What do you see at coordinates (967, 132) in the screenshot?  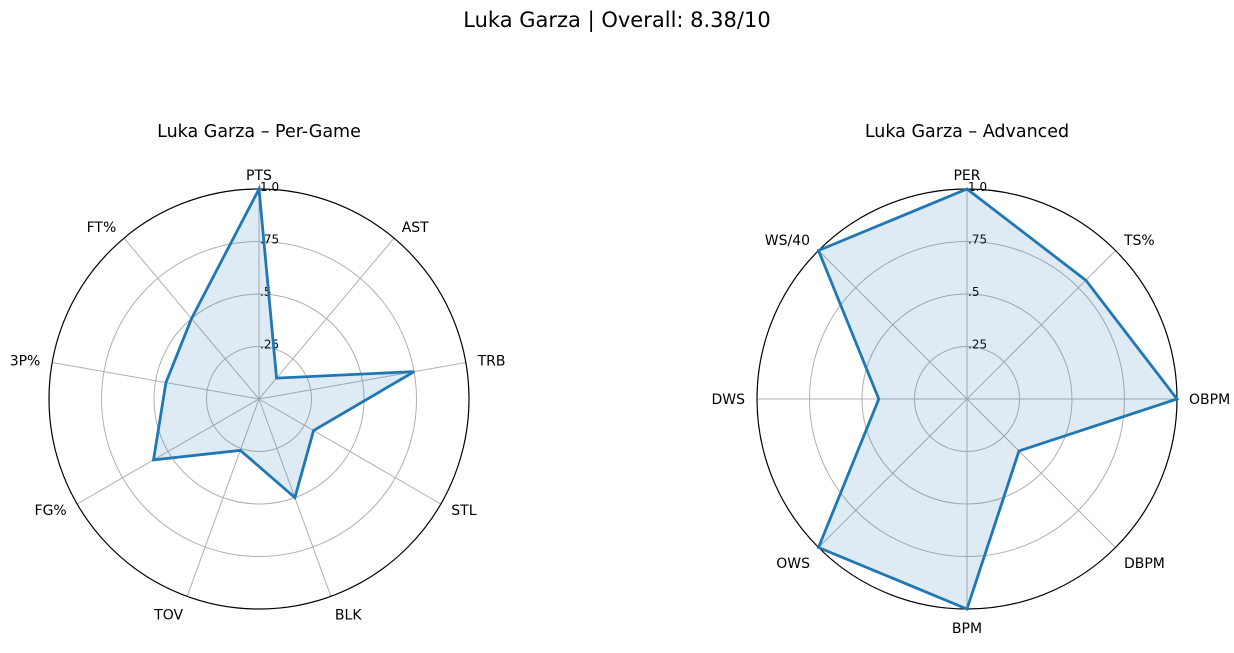 I see `panel-title: Luka Garza – Advanced` at bounding box center [967, 132].